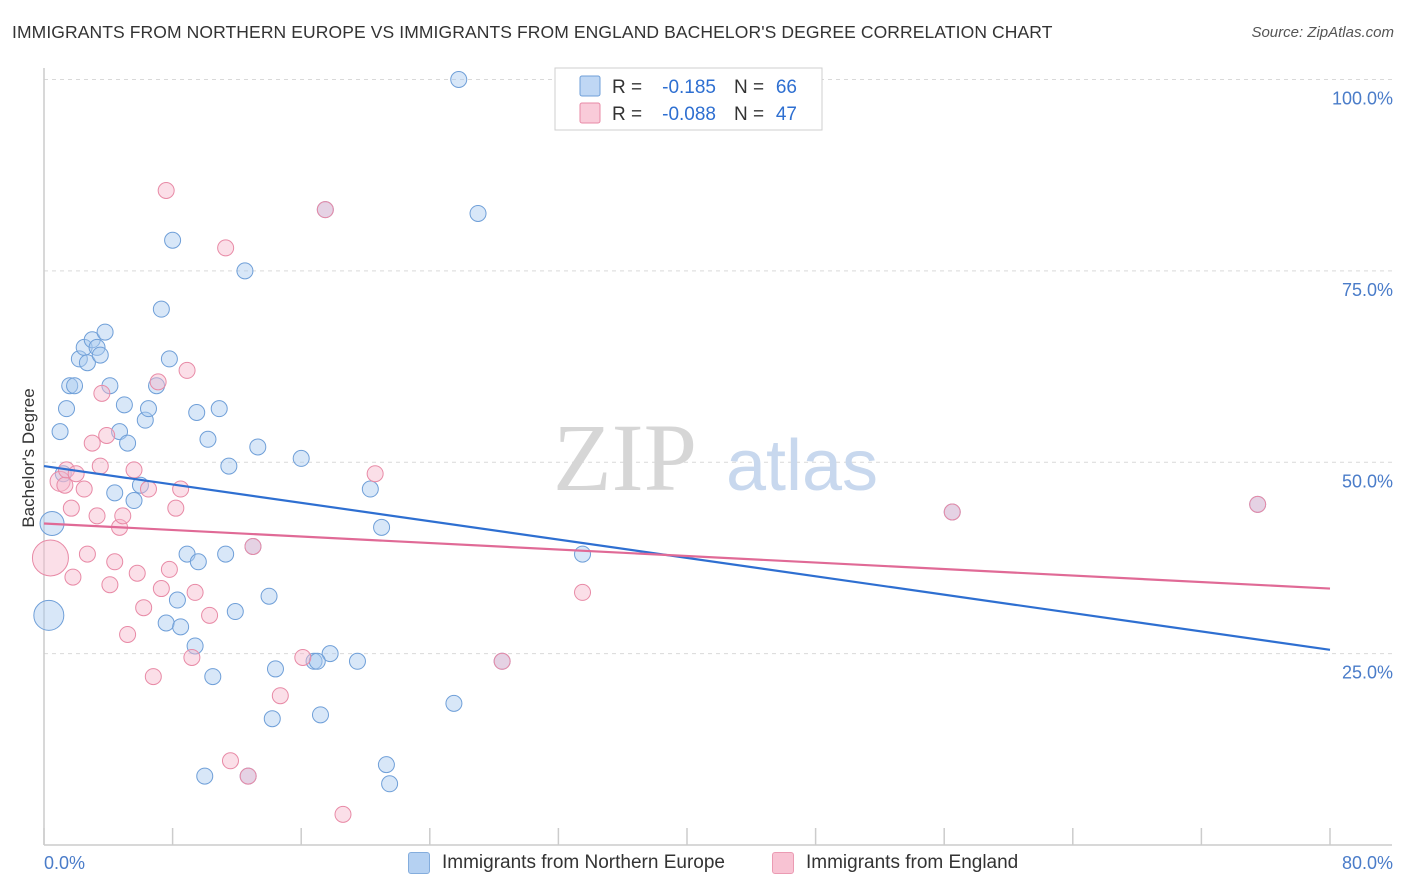  Describe the element at coordinates (802, 466) in the screenshot. I see `watermark-atlas: atlas` at that location.